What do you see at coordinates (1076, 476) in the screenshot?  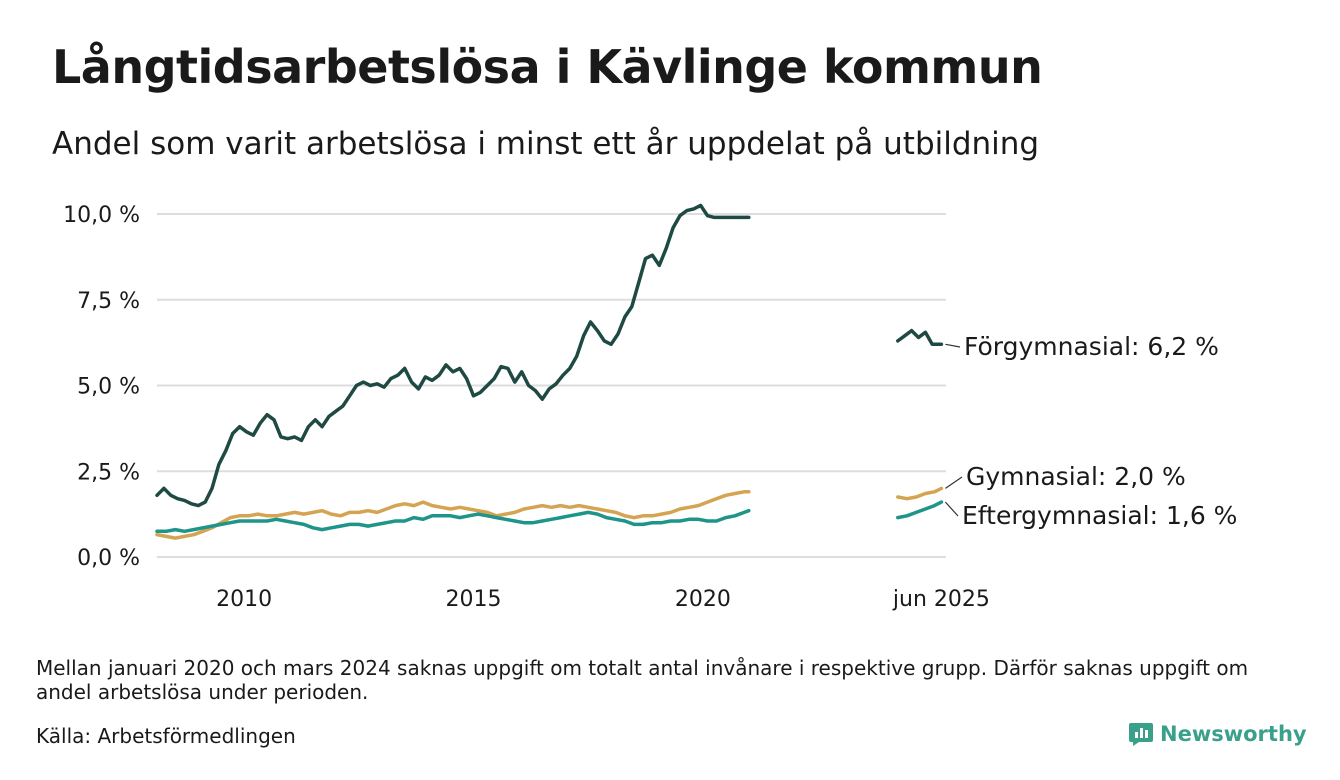 I see `gymnasial-label: Gymnasial: 2,0 %` at bounding box center [1076, 476].